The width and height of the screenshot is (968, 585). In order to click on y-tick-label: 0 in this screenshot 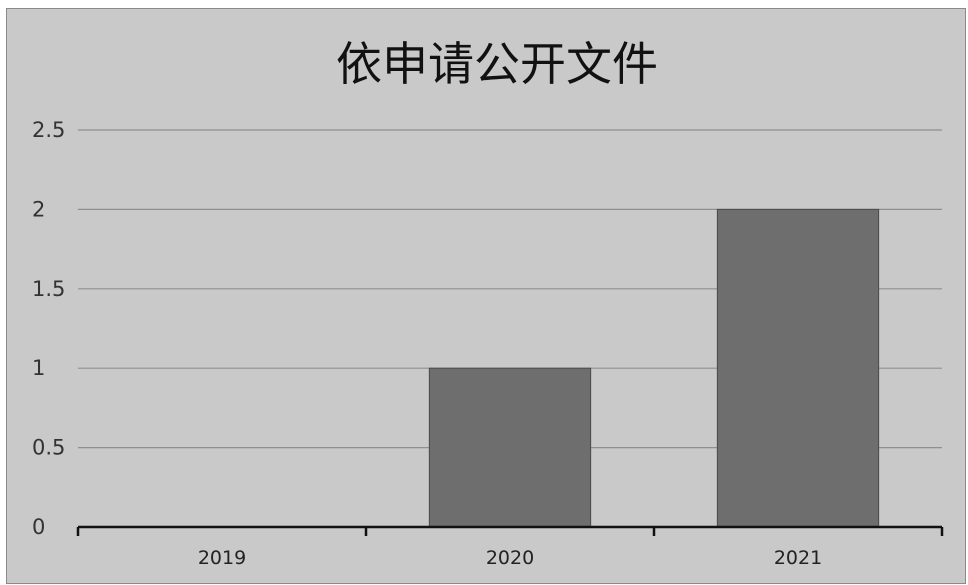, I will do `click(38, 527)`.